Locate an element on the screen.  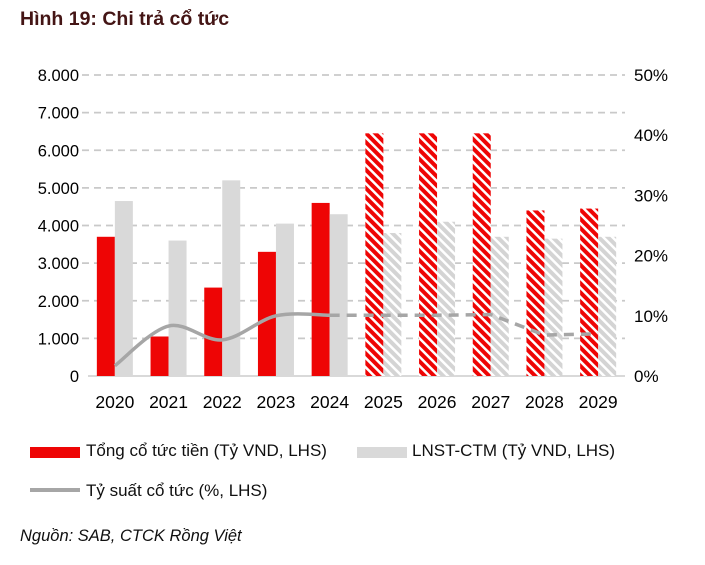
x-axis-label: 2021 is located at coordinates (168, 402).